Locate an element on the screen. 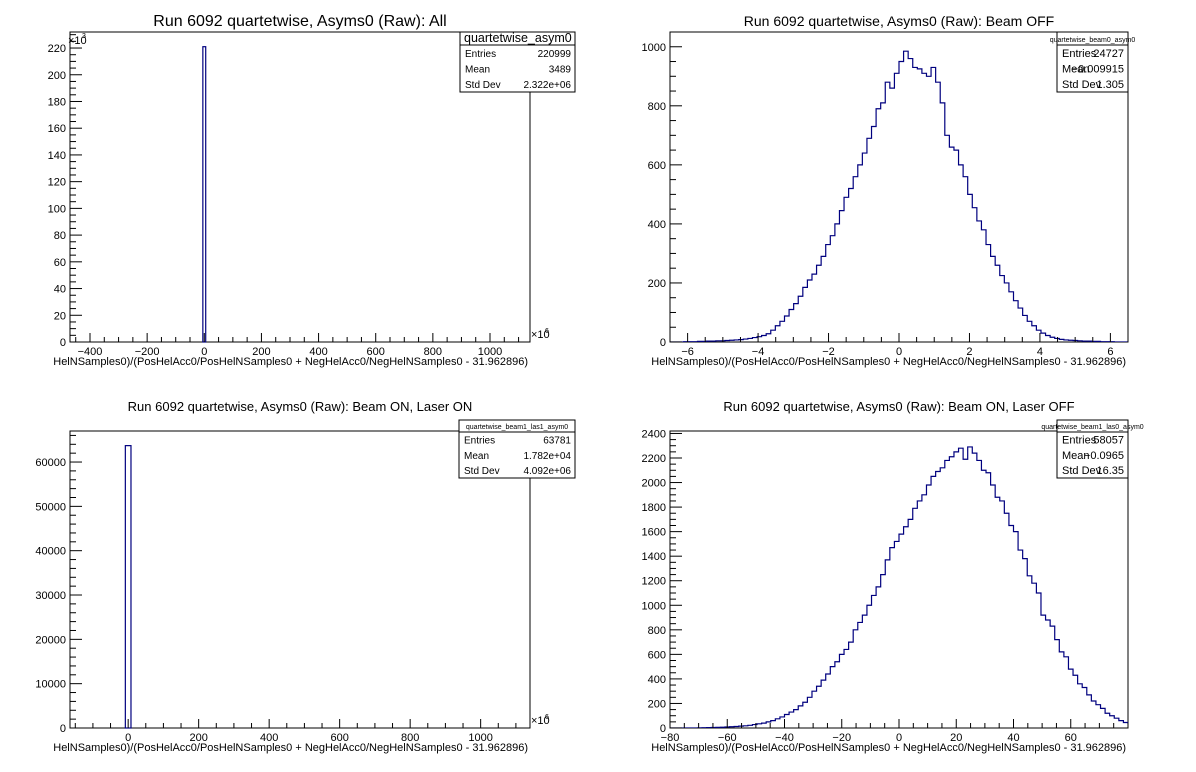  y-tick-label: 220 is located at coordinates (57, 49).